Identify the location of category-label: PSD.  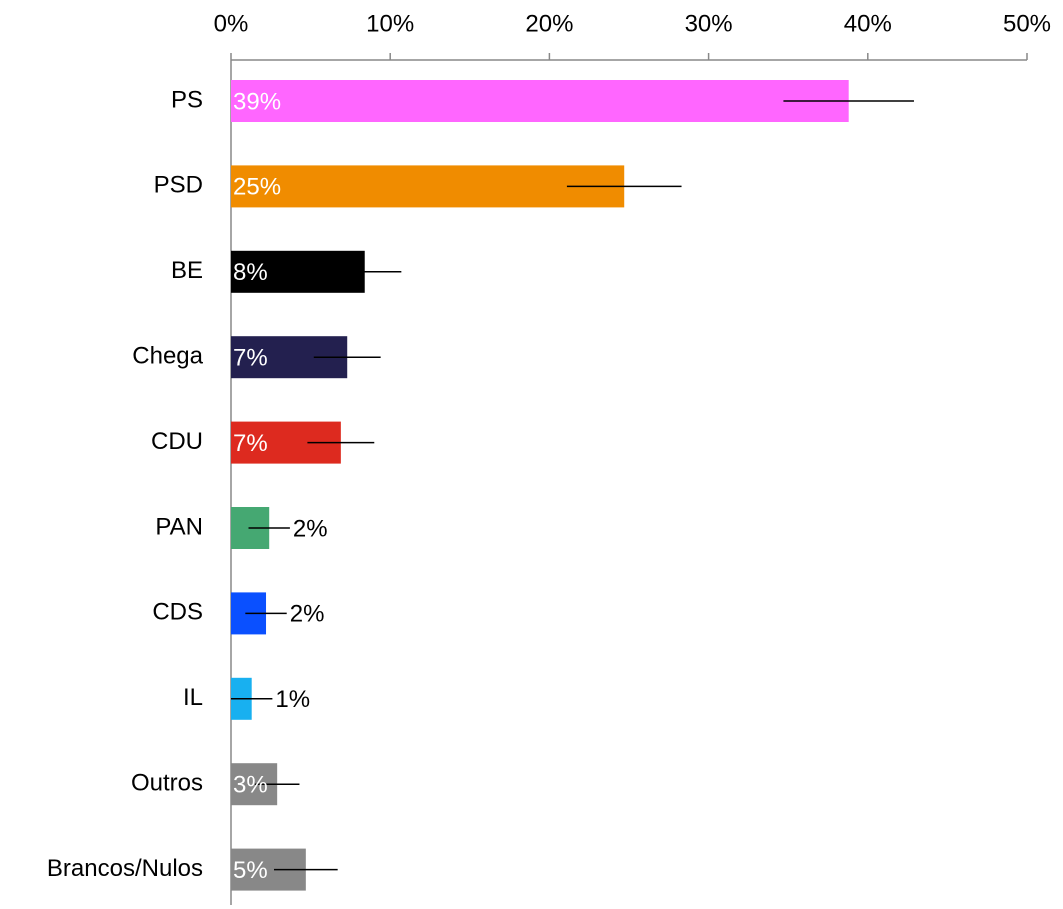
(178, 185).